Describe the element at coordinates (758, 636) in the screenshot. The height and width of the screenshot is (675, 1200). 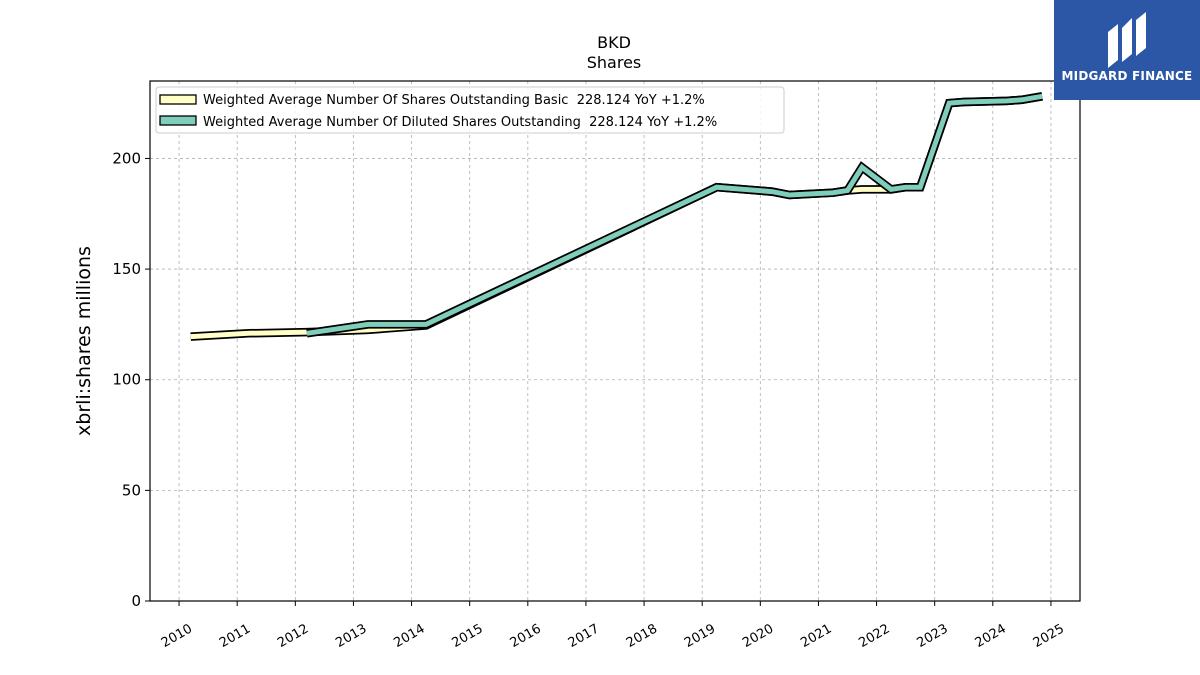
I see `x-tick-label: 2020` at that location.